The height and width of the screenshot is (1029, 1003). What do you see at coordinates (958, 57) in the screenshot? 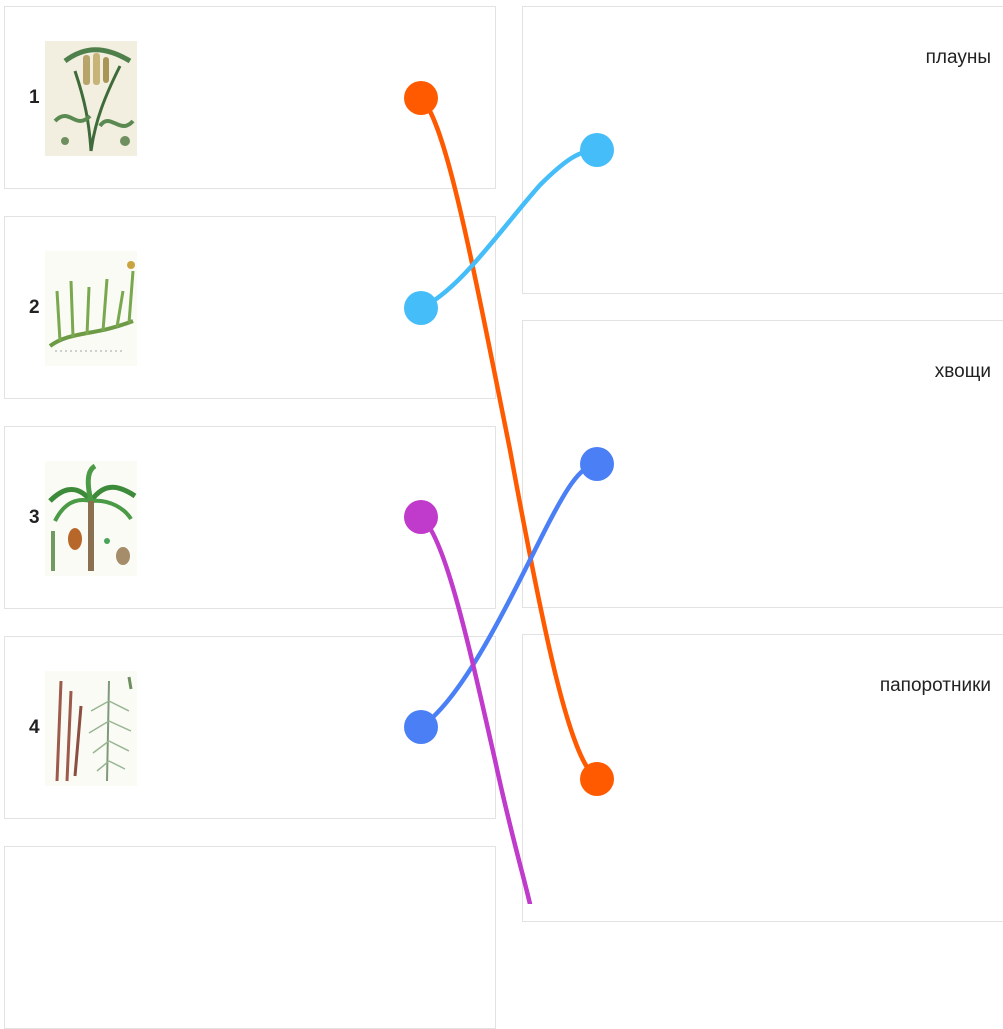
I see `category-label: плауны` at bounding box center [958, 57].